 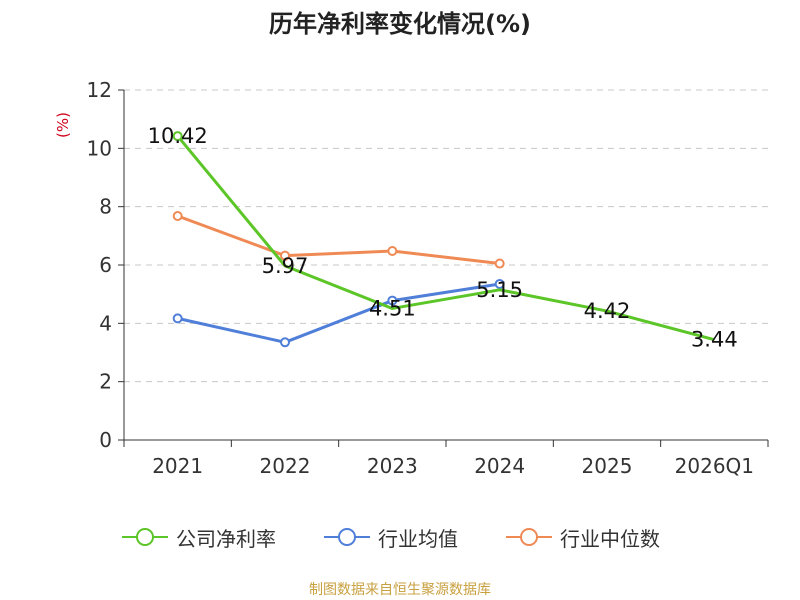 What do you see at coordinates (400, 590) in the screenshot?
I see `source-caption: 制图数据来自恒生聚源数据库` at bounding box center [400, 590].